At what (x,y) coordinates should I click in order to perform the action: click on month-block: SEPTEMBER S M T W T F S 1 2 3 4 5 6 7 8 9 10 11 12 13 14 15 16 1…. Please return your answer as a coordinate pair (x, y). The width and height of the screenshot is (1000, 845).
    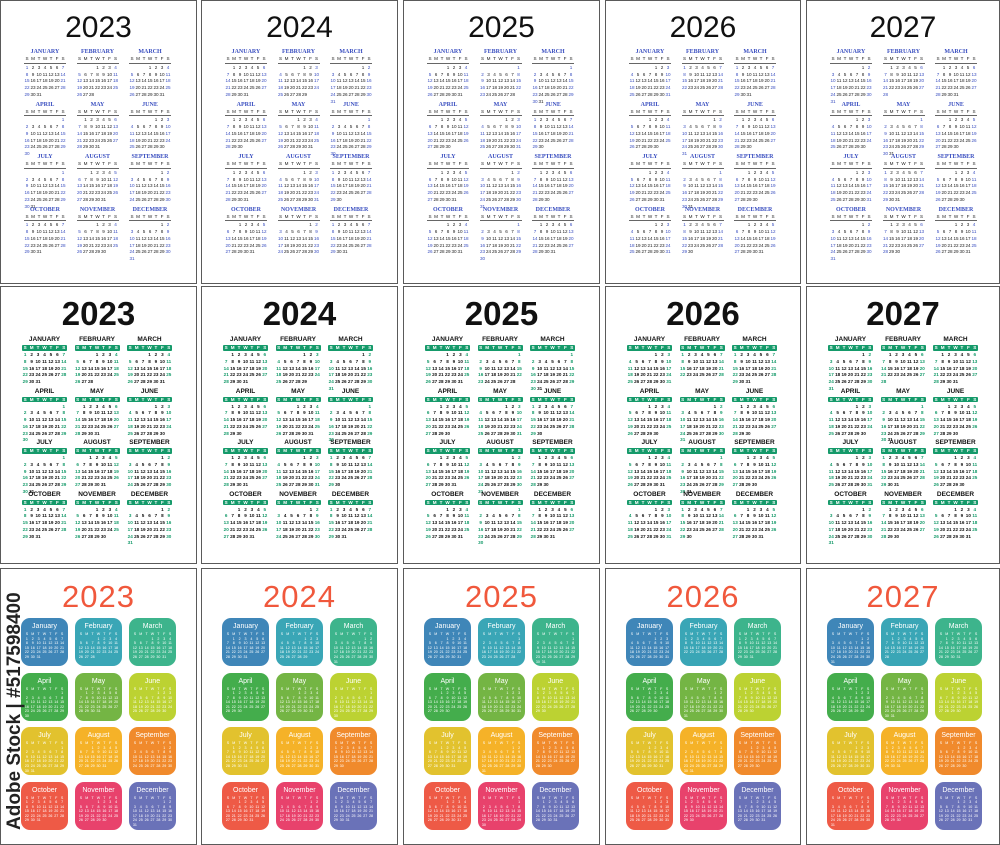
    Looking at the image, I should click on (149, 464).